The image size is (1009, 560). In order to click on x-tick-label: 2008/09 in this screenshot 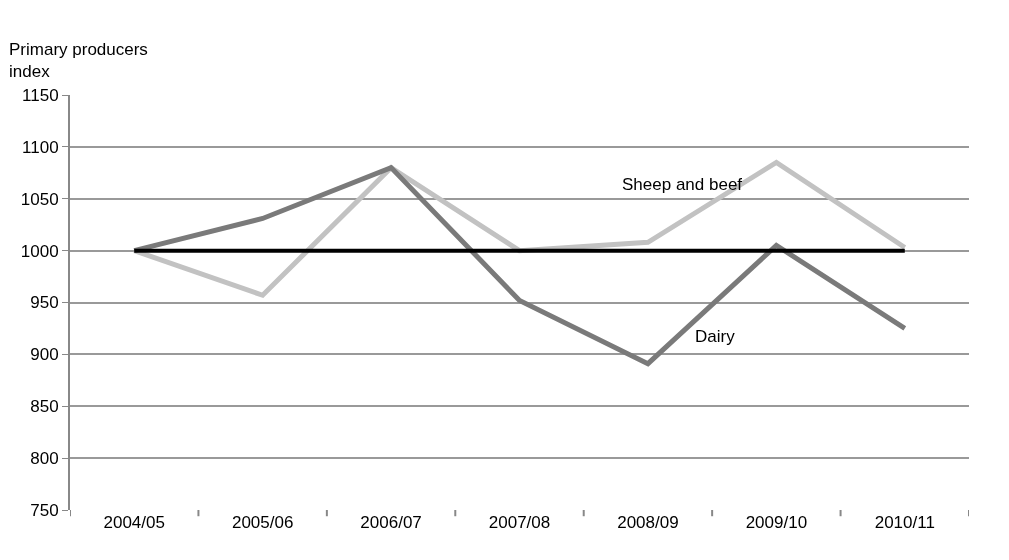, I will do `click(648, 522)`.